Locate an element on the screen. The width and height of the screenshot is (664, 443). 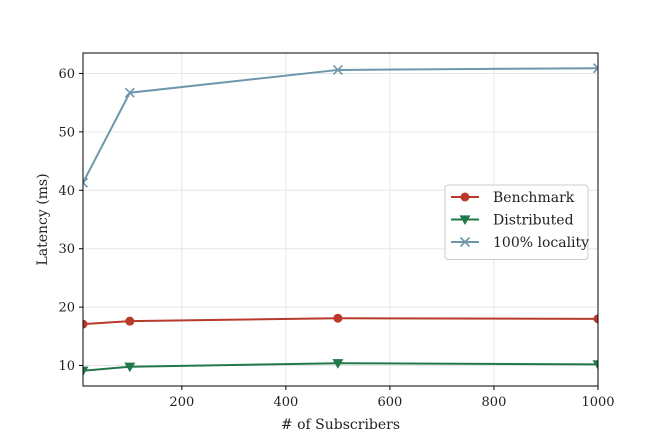
x-tick-label: 200 is located at coordinates (181, 402).